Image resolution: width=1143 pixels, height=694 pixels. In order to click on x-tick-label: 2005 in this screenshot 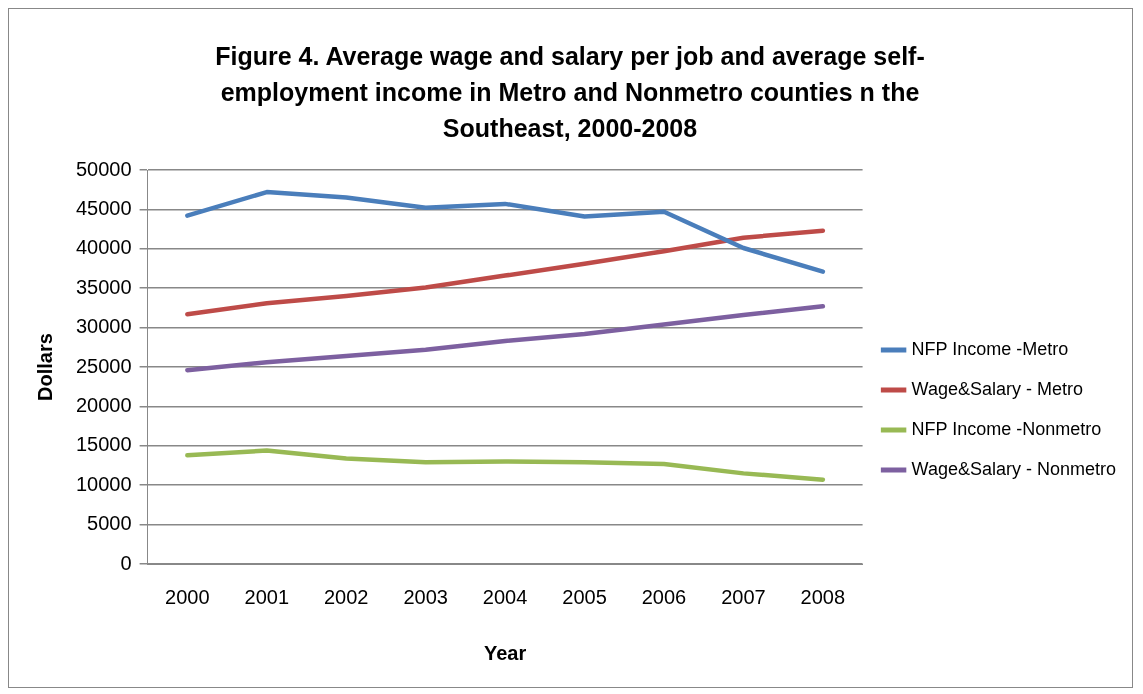, I will do `click(584, 596)`.